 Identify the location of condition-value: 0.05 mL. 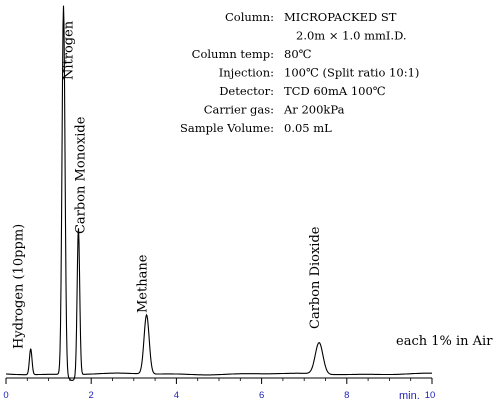
(308, 128).